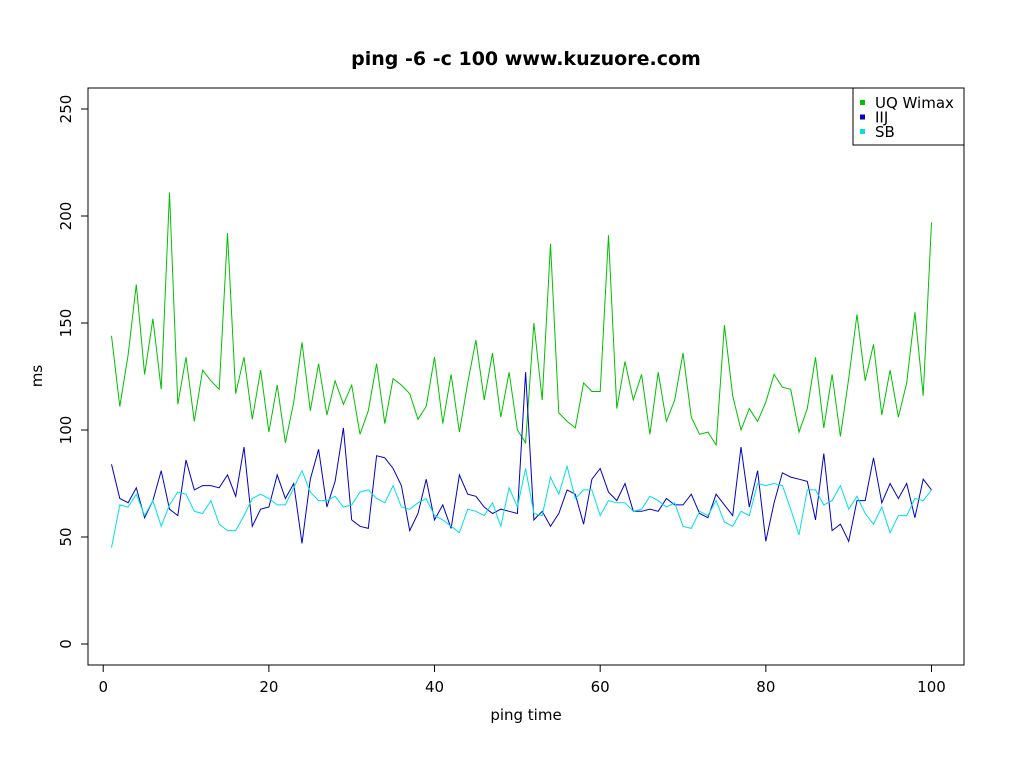 The width and height of the screenshot is (1024, 768). Describe the element at coordinates (914, 103) in the screenshot. I see `legend-label-uq-wimax: UQ Wimax` at that location.